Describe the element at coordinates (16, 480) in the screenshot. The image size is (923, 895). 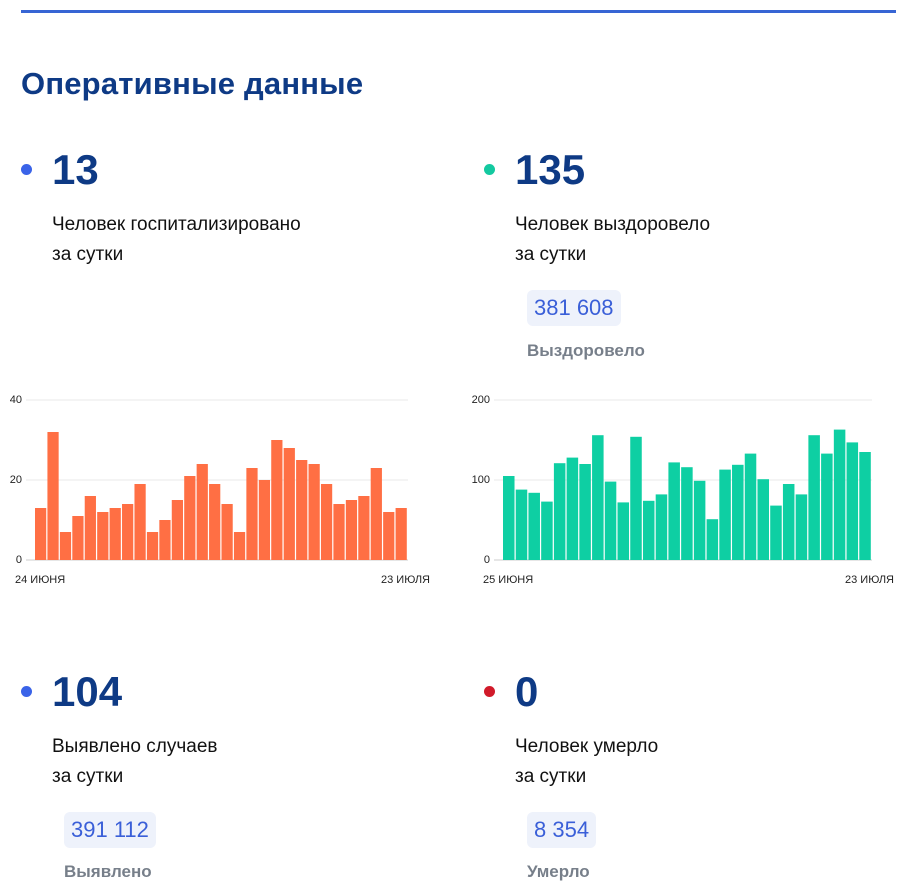
I see `y-tick-label: 20` at that location.